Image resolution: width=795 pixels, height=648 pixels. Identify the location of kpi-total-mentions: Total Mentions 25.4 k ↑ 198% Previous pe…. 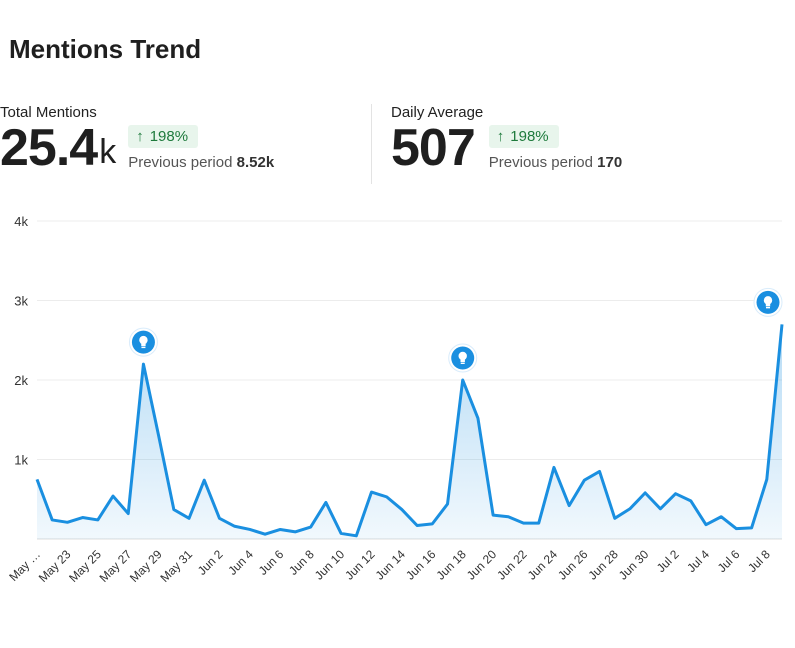
(137, 141).